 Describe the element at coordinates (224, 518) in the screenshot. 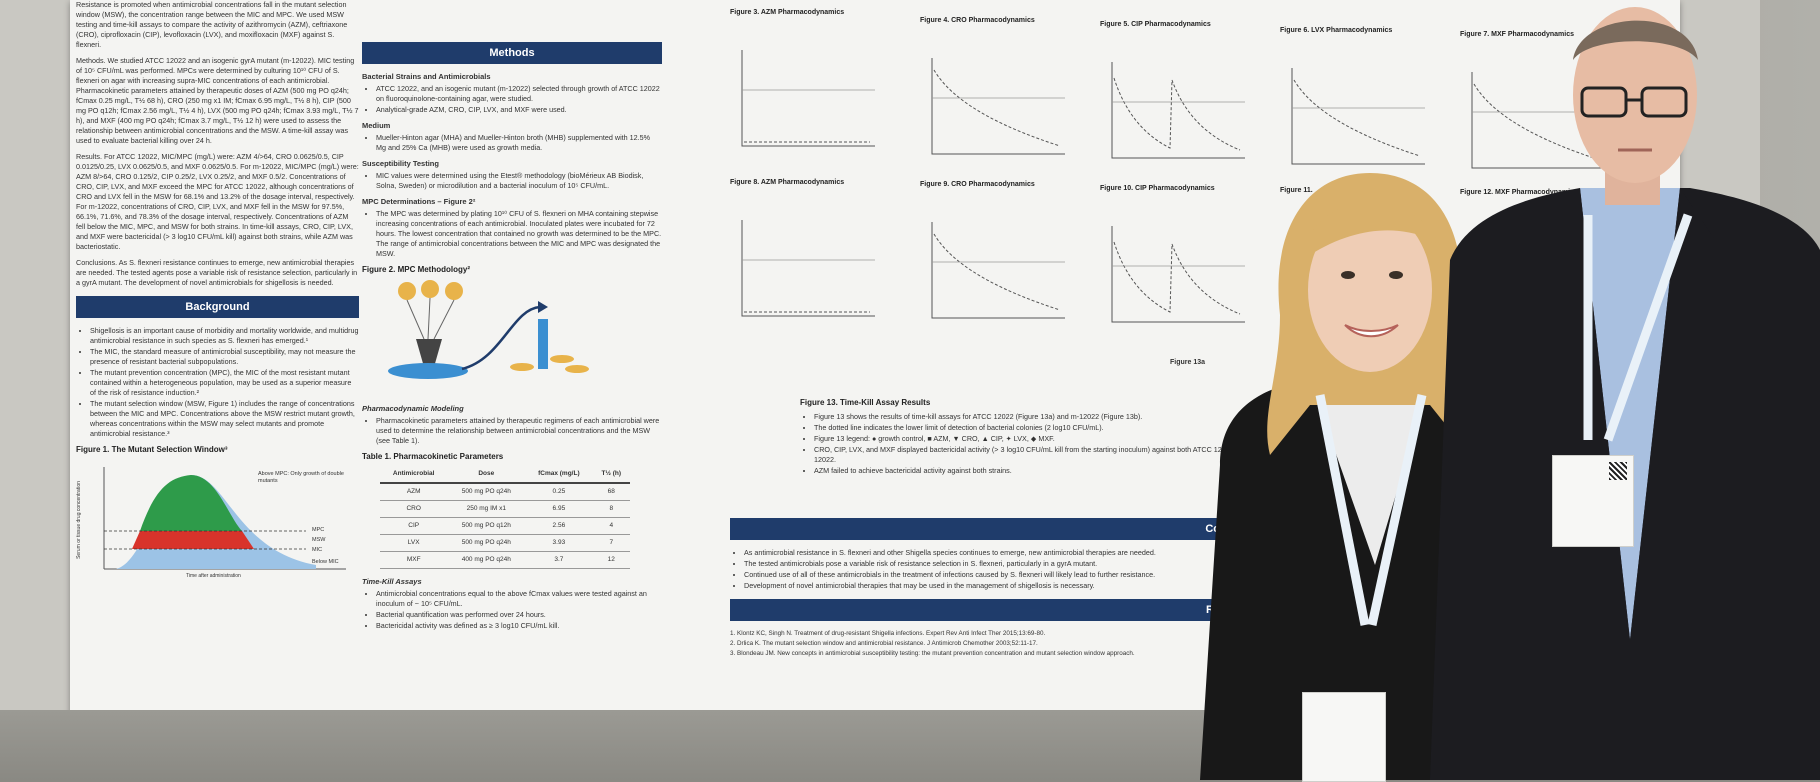

I see `msw-curve-graphic` at that location.